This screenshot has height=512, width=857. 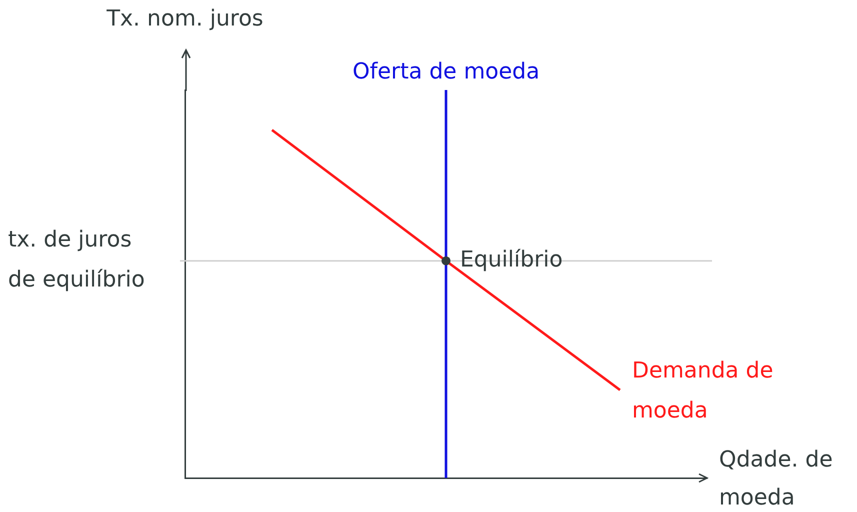 What do you see at coordinates (703, 391) in the screenshot?
I see `series-label: Demanda de moeda` at bounding box center [703, 391].